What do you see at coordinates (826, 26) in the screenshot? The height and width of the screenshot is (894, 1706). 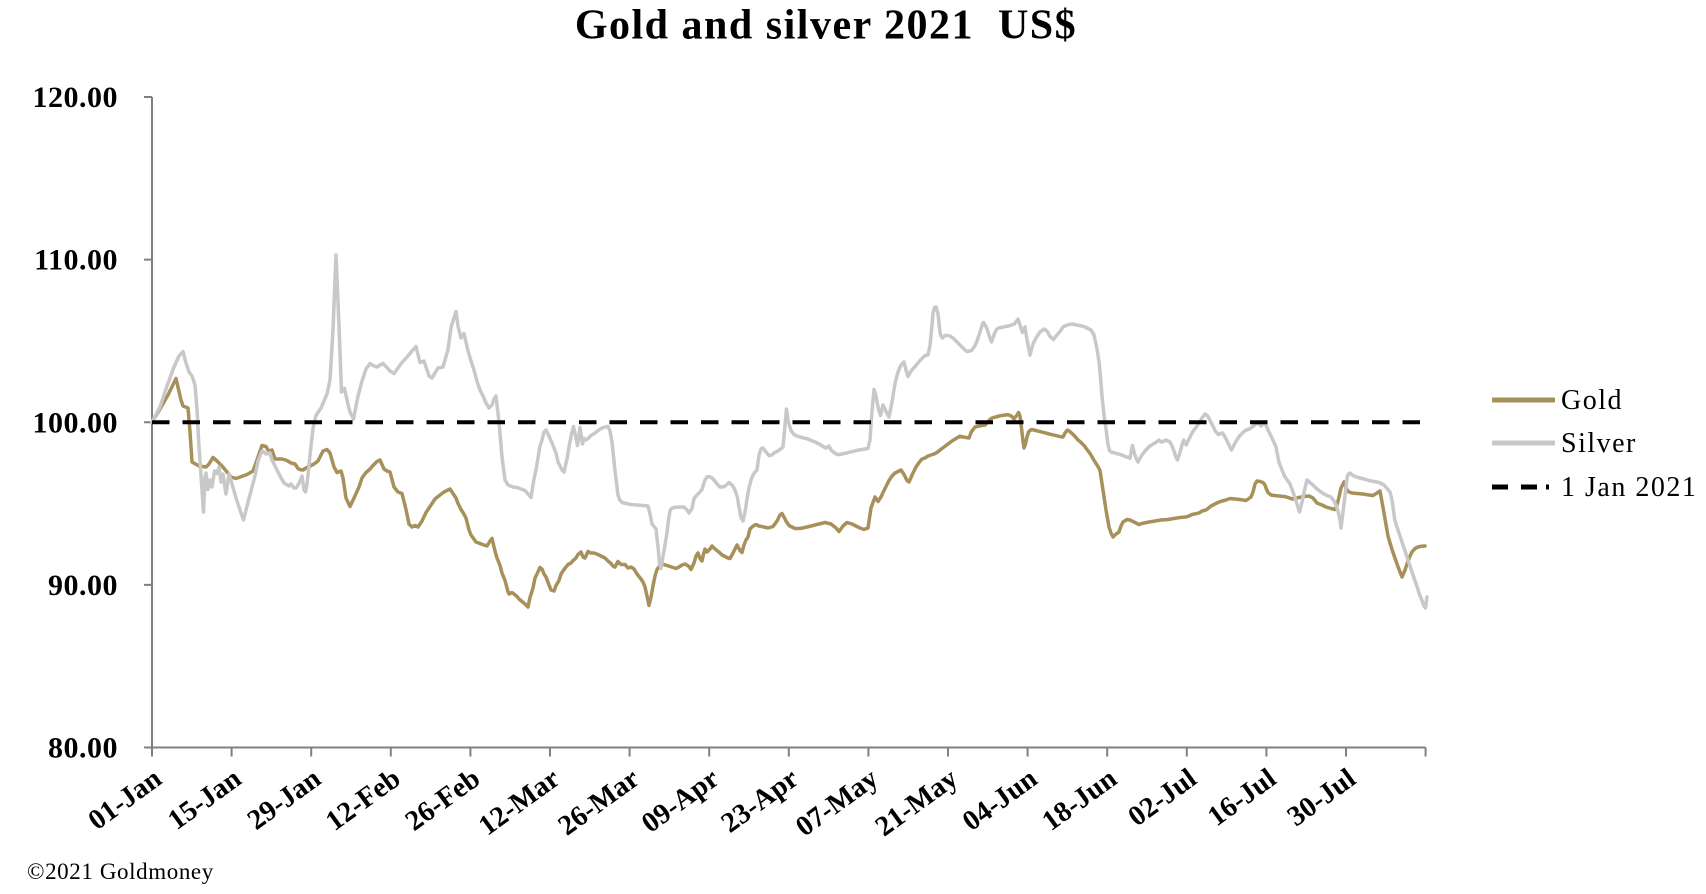 I see `svg-text: Gold and silver 2021 US$` at bounding box center [826, 26].